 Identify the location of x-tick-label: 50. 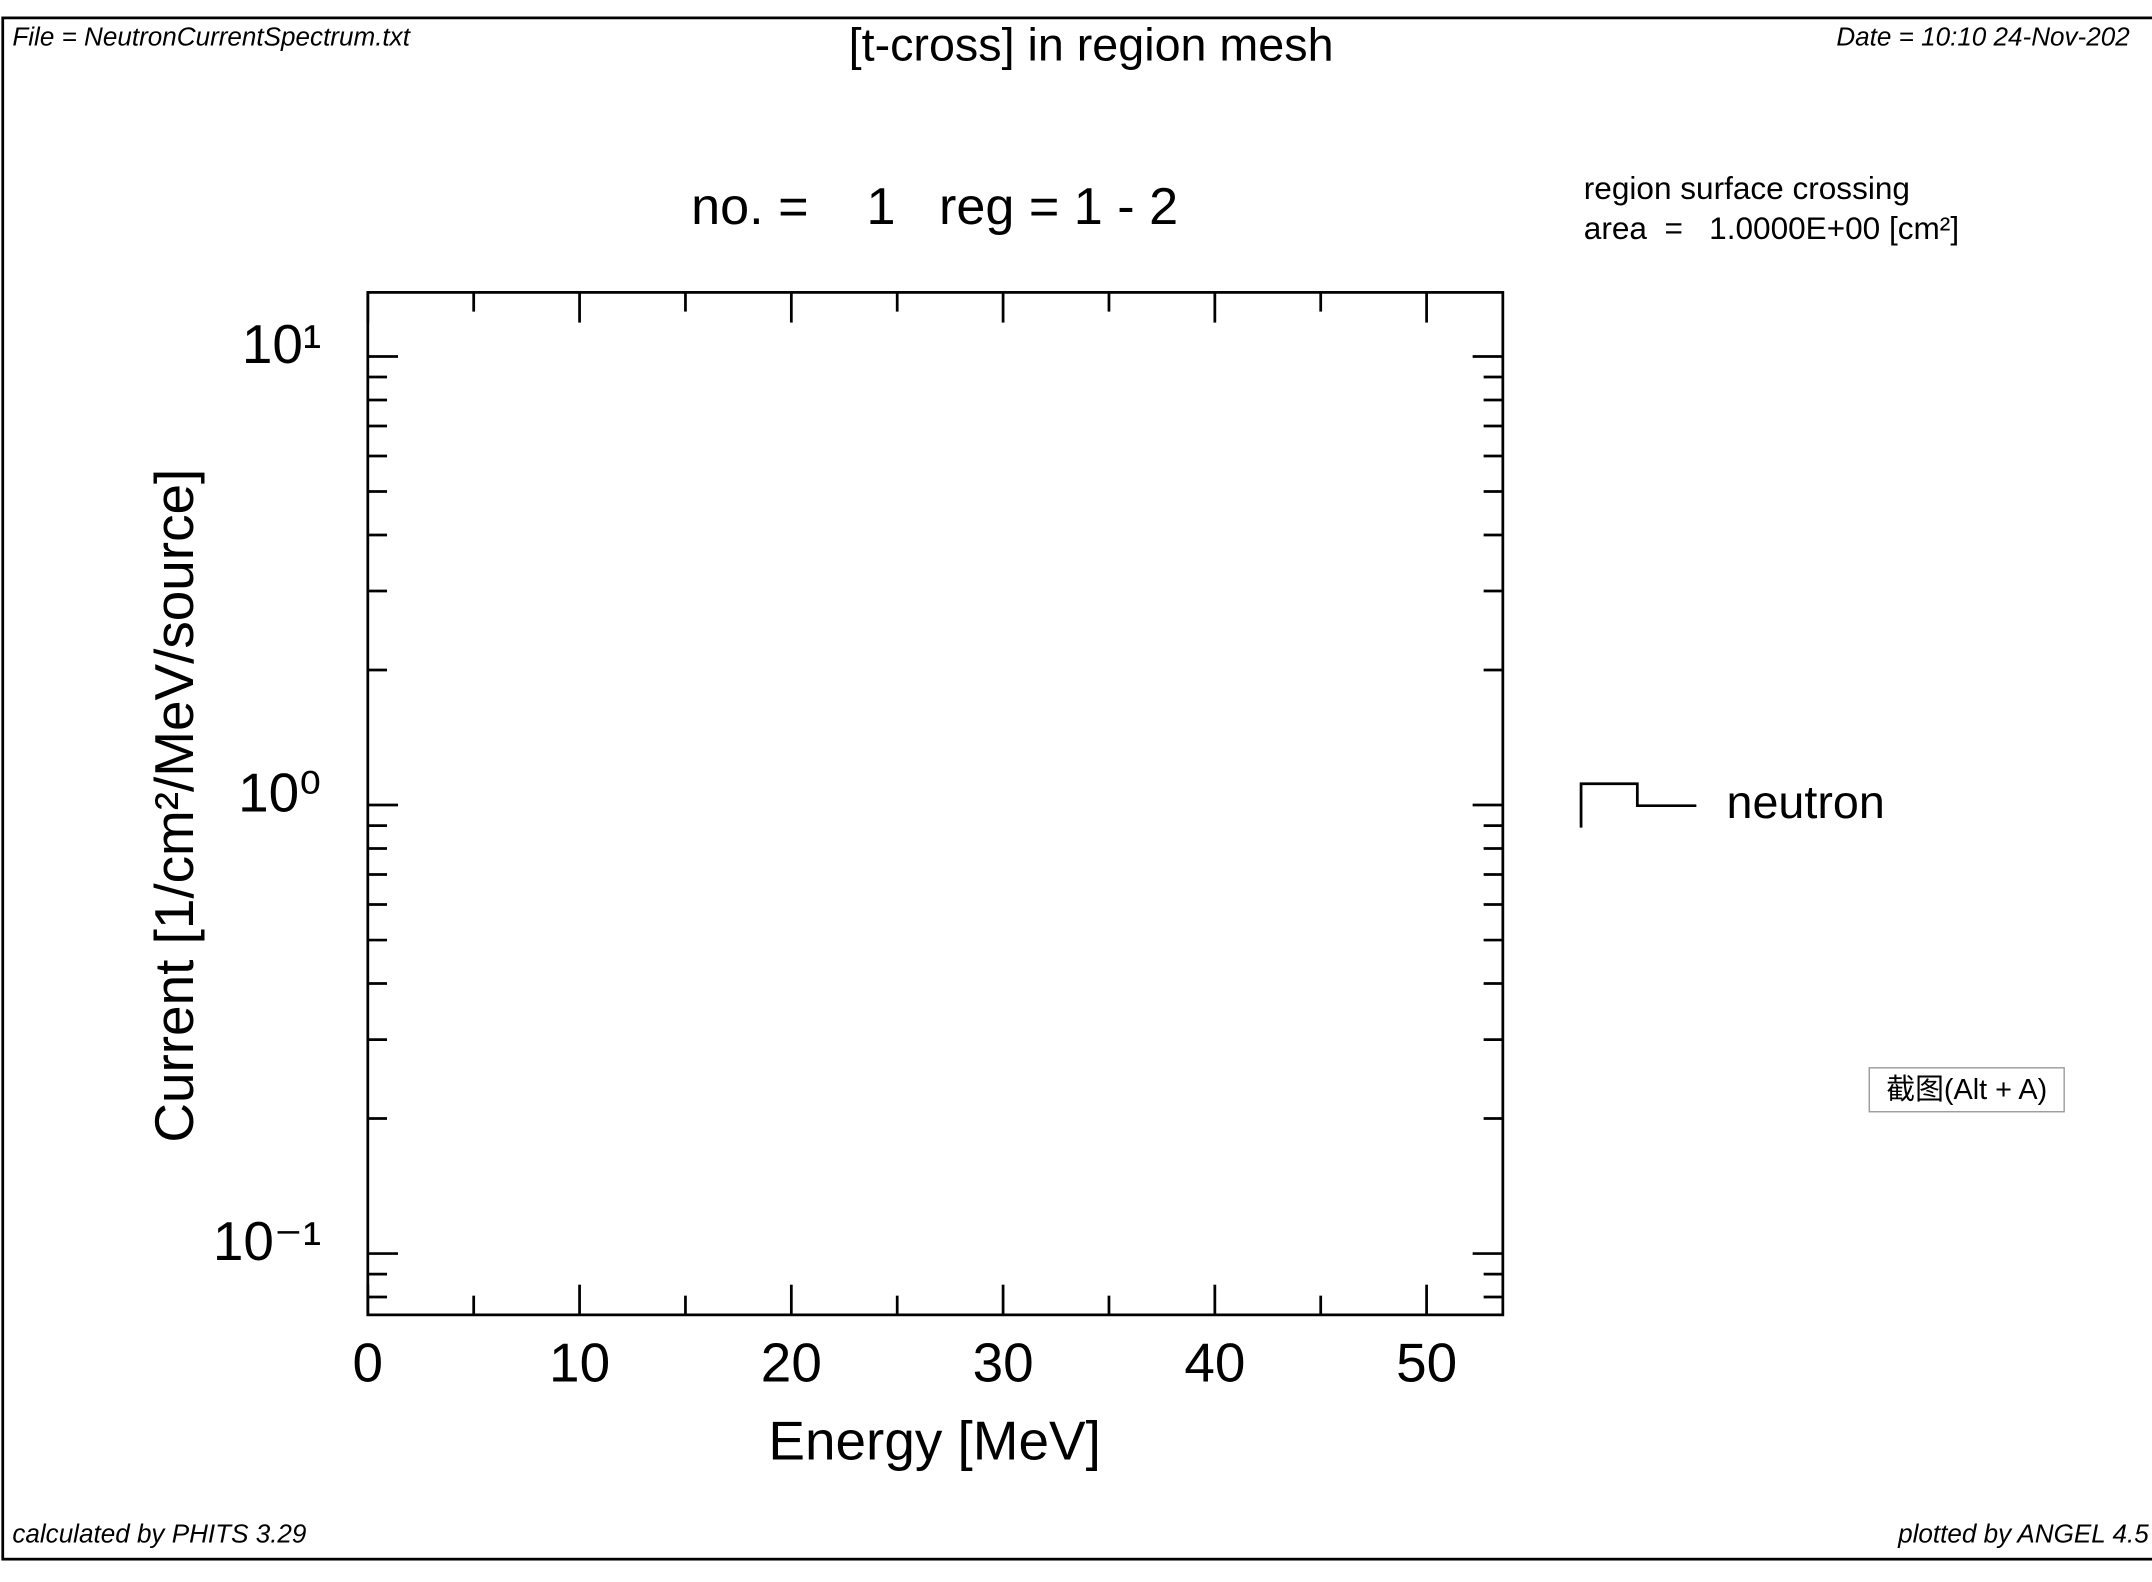
(1426, 1363).